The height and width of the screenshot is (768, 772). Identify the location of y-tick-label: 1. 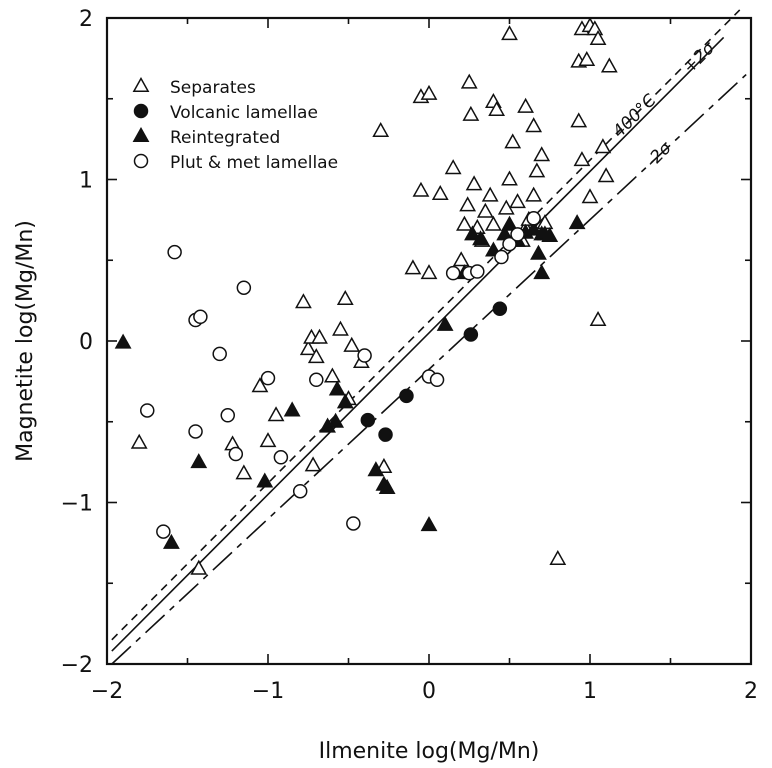
(86, 181).